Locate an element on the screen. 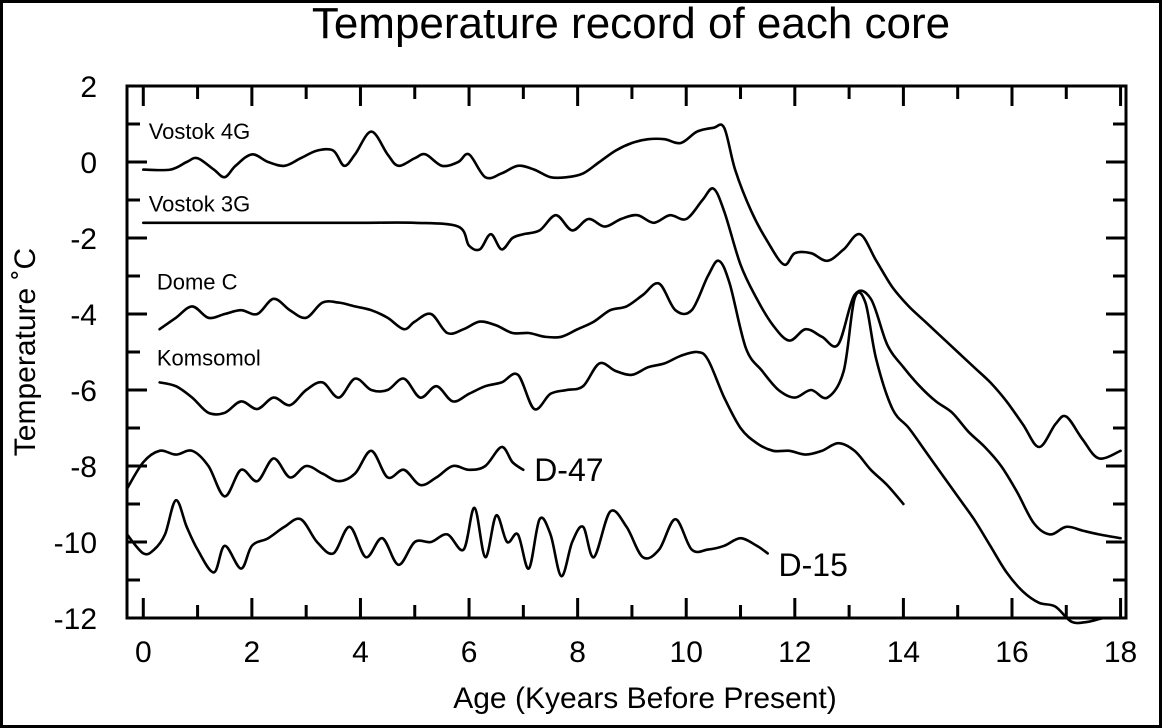 The width and height of the screenshot is (1162, 728). chart-title: Temperature record of each core is located at coordinates (631, 24).